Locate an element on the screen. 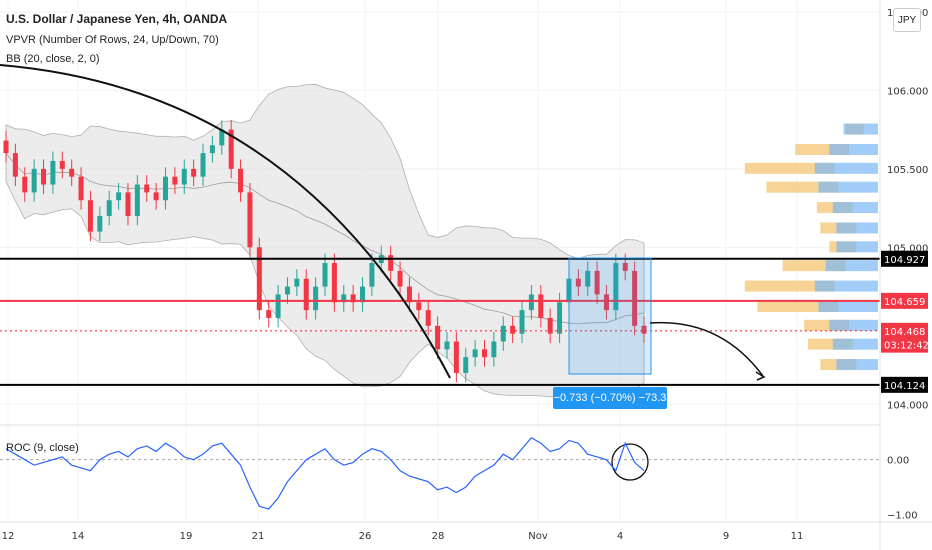  price-tick-label: 104.000 is located at coordinates (907, 405).